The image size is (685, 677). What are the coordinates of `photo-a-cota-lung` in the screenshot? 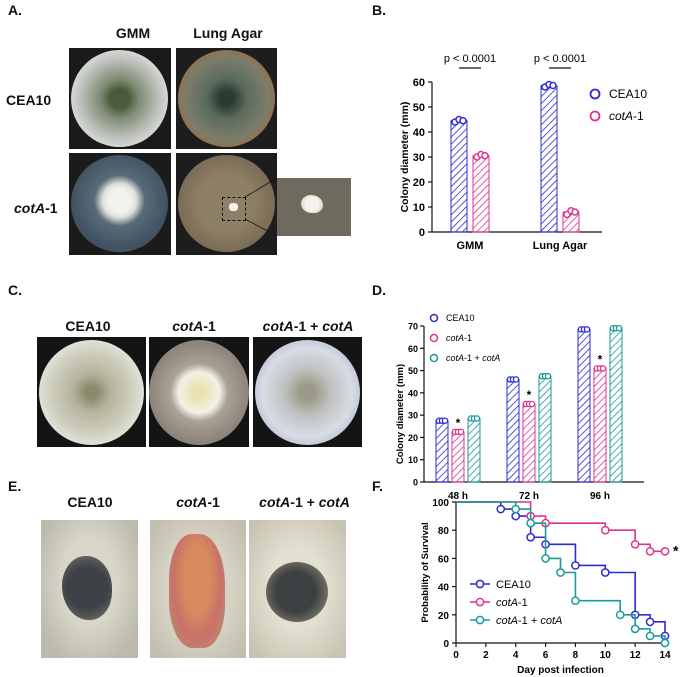 It's located at (226, 204).